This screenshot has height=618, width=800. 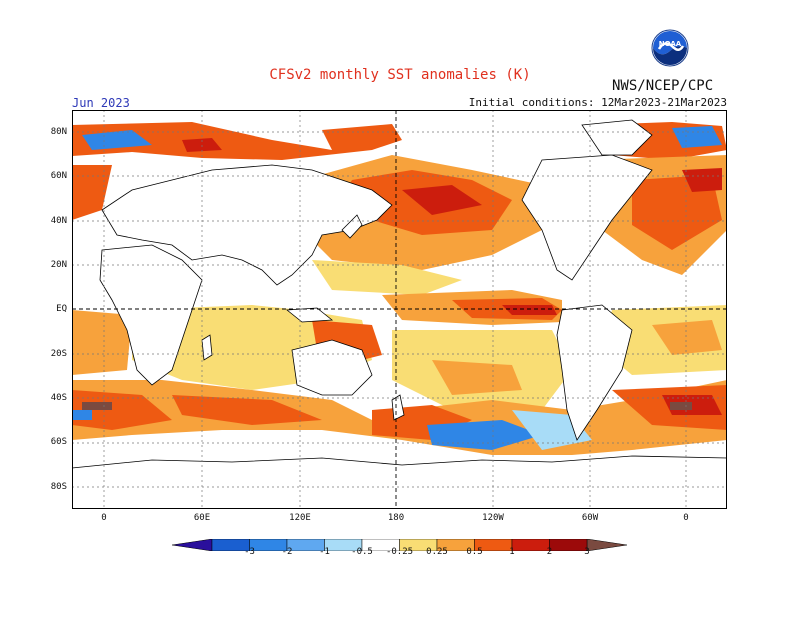 What do you see at coordinates (400, 75) in the screenshot?
I see `chart-title: CFSv2 monthly SST anomalies (K)` at bounding box center [400, 75].